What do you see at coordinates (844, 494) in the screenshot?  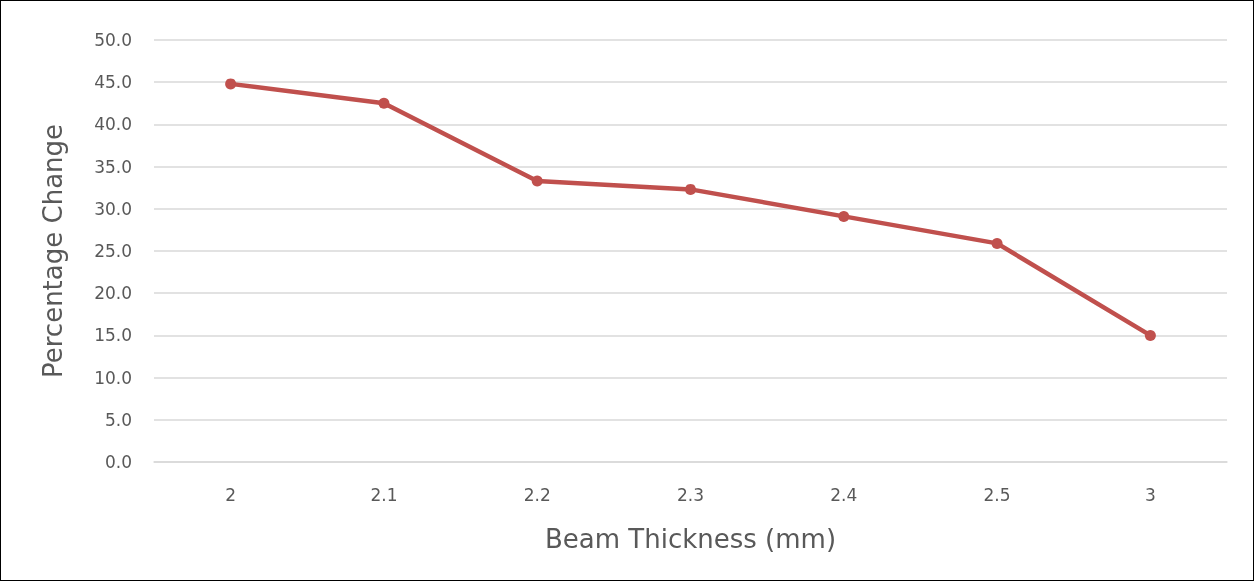 I see `x-tick-label: 2.4` at bounding box center [844, 494].